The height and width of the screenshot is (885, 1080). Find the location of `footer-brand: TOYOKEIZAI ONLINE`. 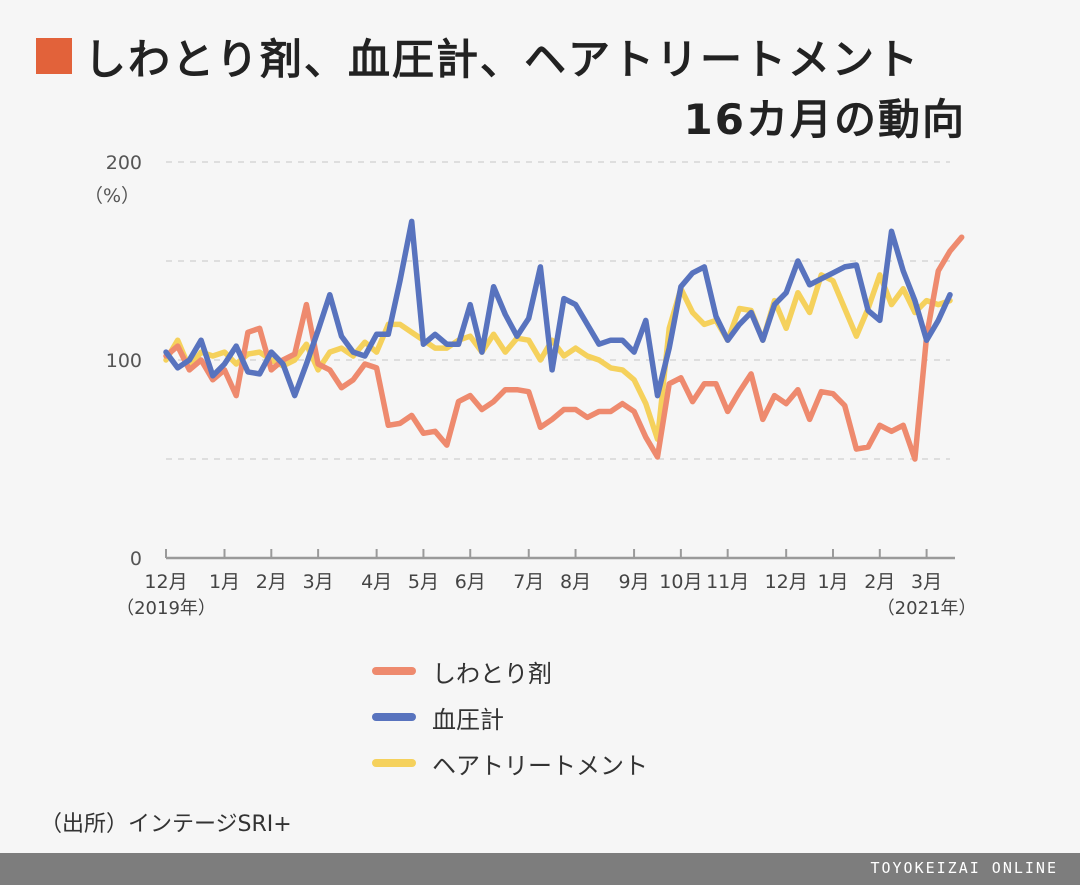

footer-brand: TOYOKEIZAI ONLINE is located at coordinates (964, 868).